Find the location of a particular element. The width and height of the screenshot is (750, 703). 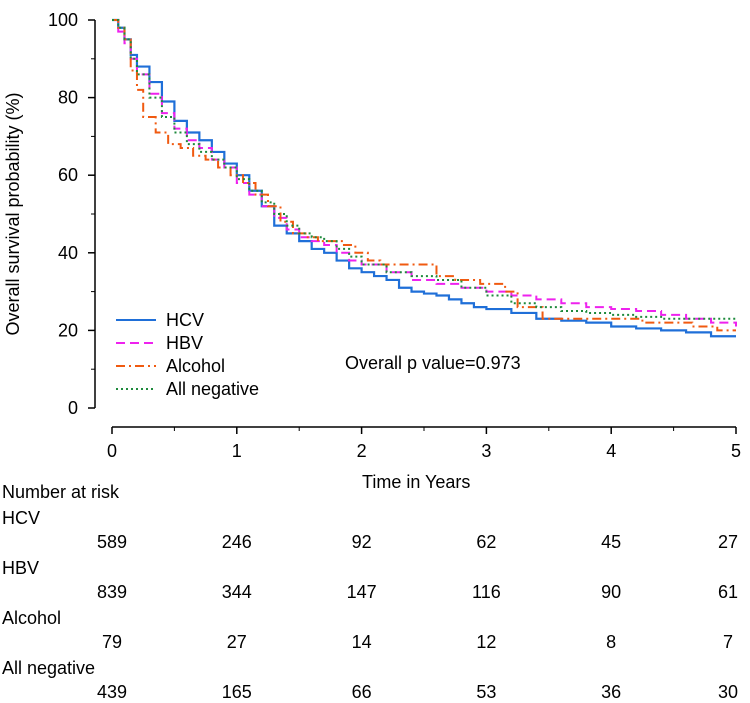

risk-count: 36 is located at coordinates (611, 692).